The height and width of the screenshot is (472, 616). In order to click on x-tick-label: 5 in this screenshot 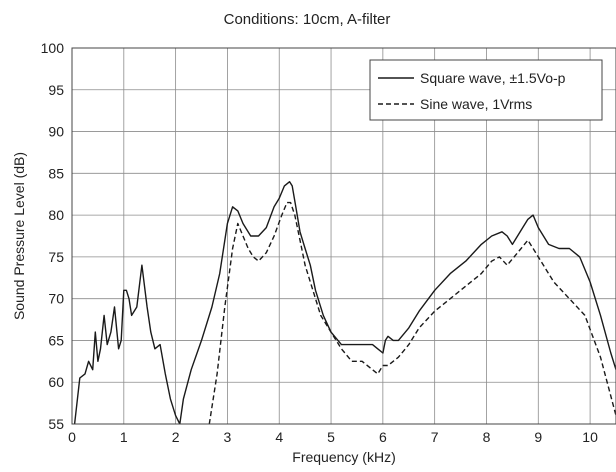, I will do `click(331, 437)`.